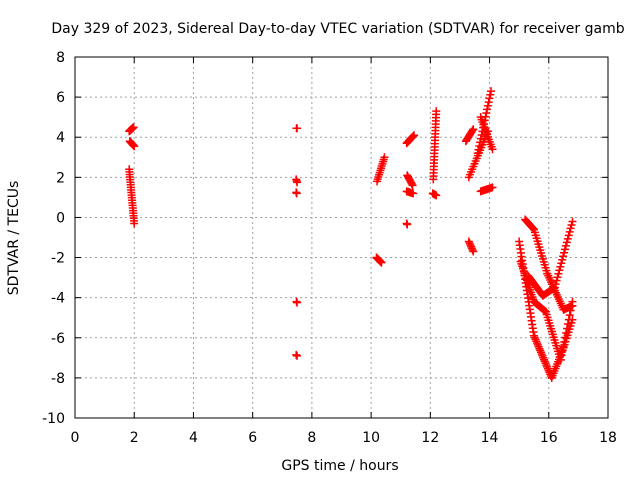 This screenshot has width=640, height=480. I want to click on y-tick-label: -6, so click(58, 339).